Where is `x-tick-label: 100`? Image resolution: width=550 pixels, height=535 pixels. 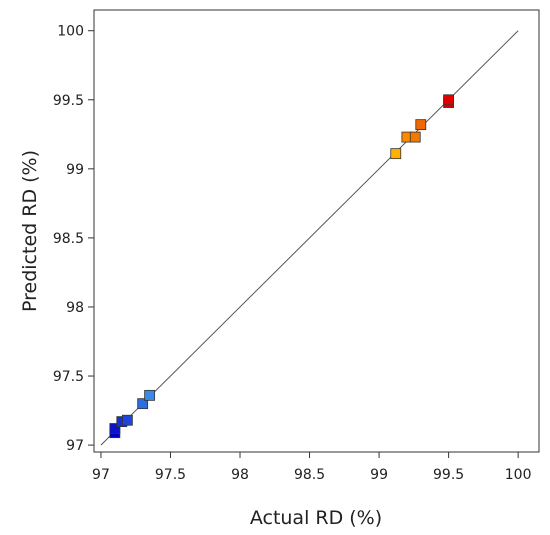
x-tick-label: 100 is located at coordinates (518, 475).